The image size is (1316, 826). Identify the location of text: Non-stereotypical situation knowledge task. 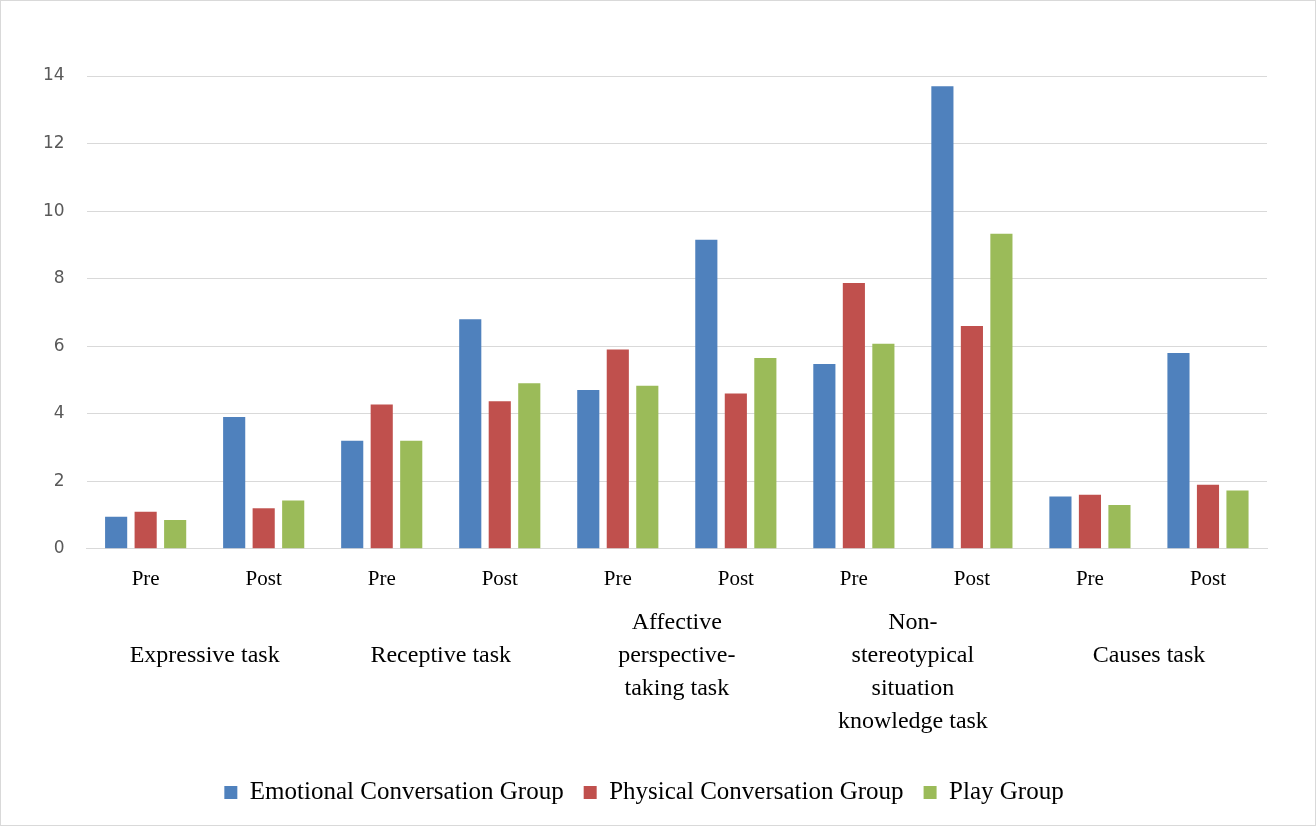
(912, 671).